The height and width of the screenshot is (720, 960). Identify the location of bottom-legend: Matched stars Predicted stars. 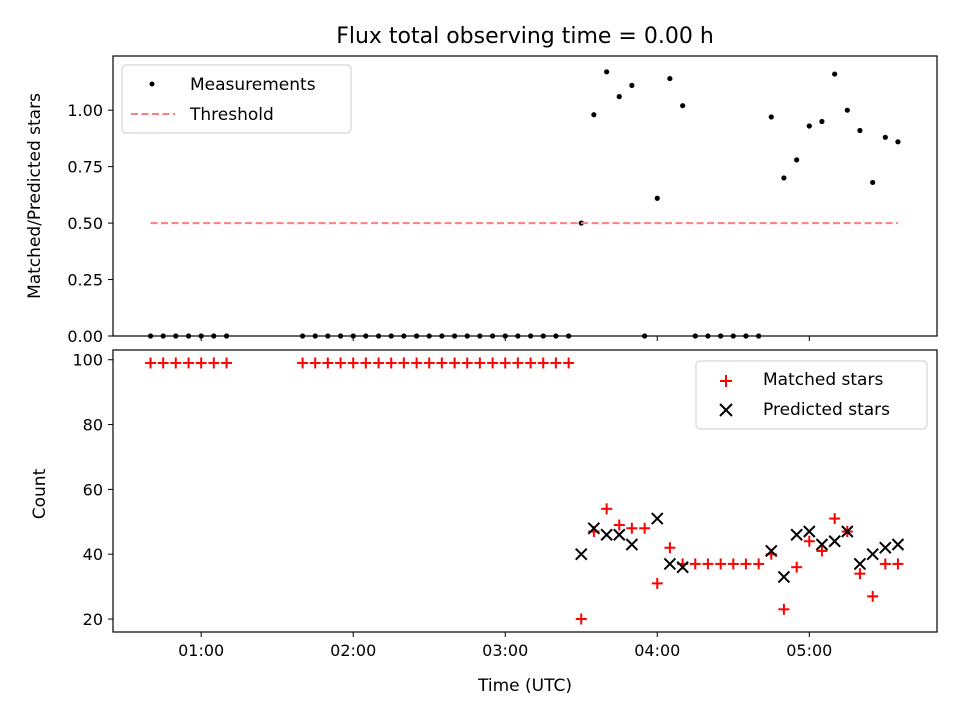
(811, 395).